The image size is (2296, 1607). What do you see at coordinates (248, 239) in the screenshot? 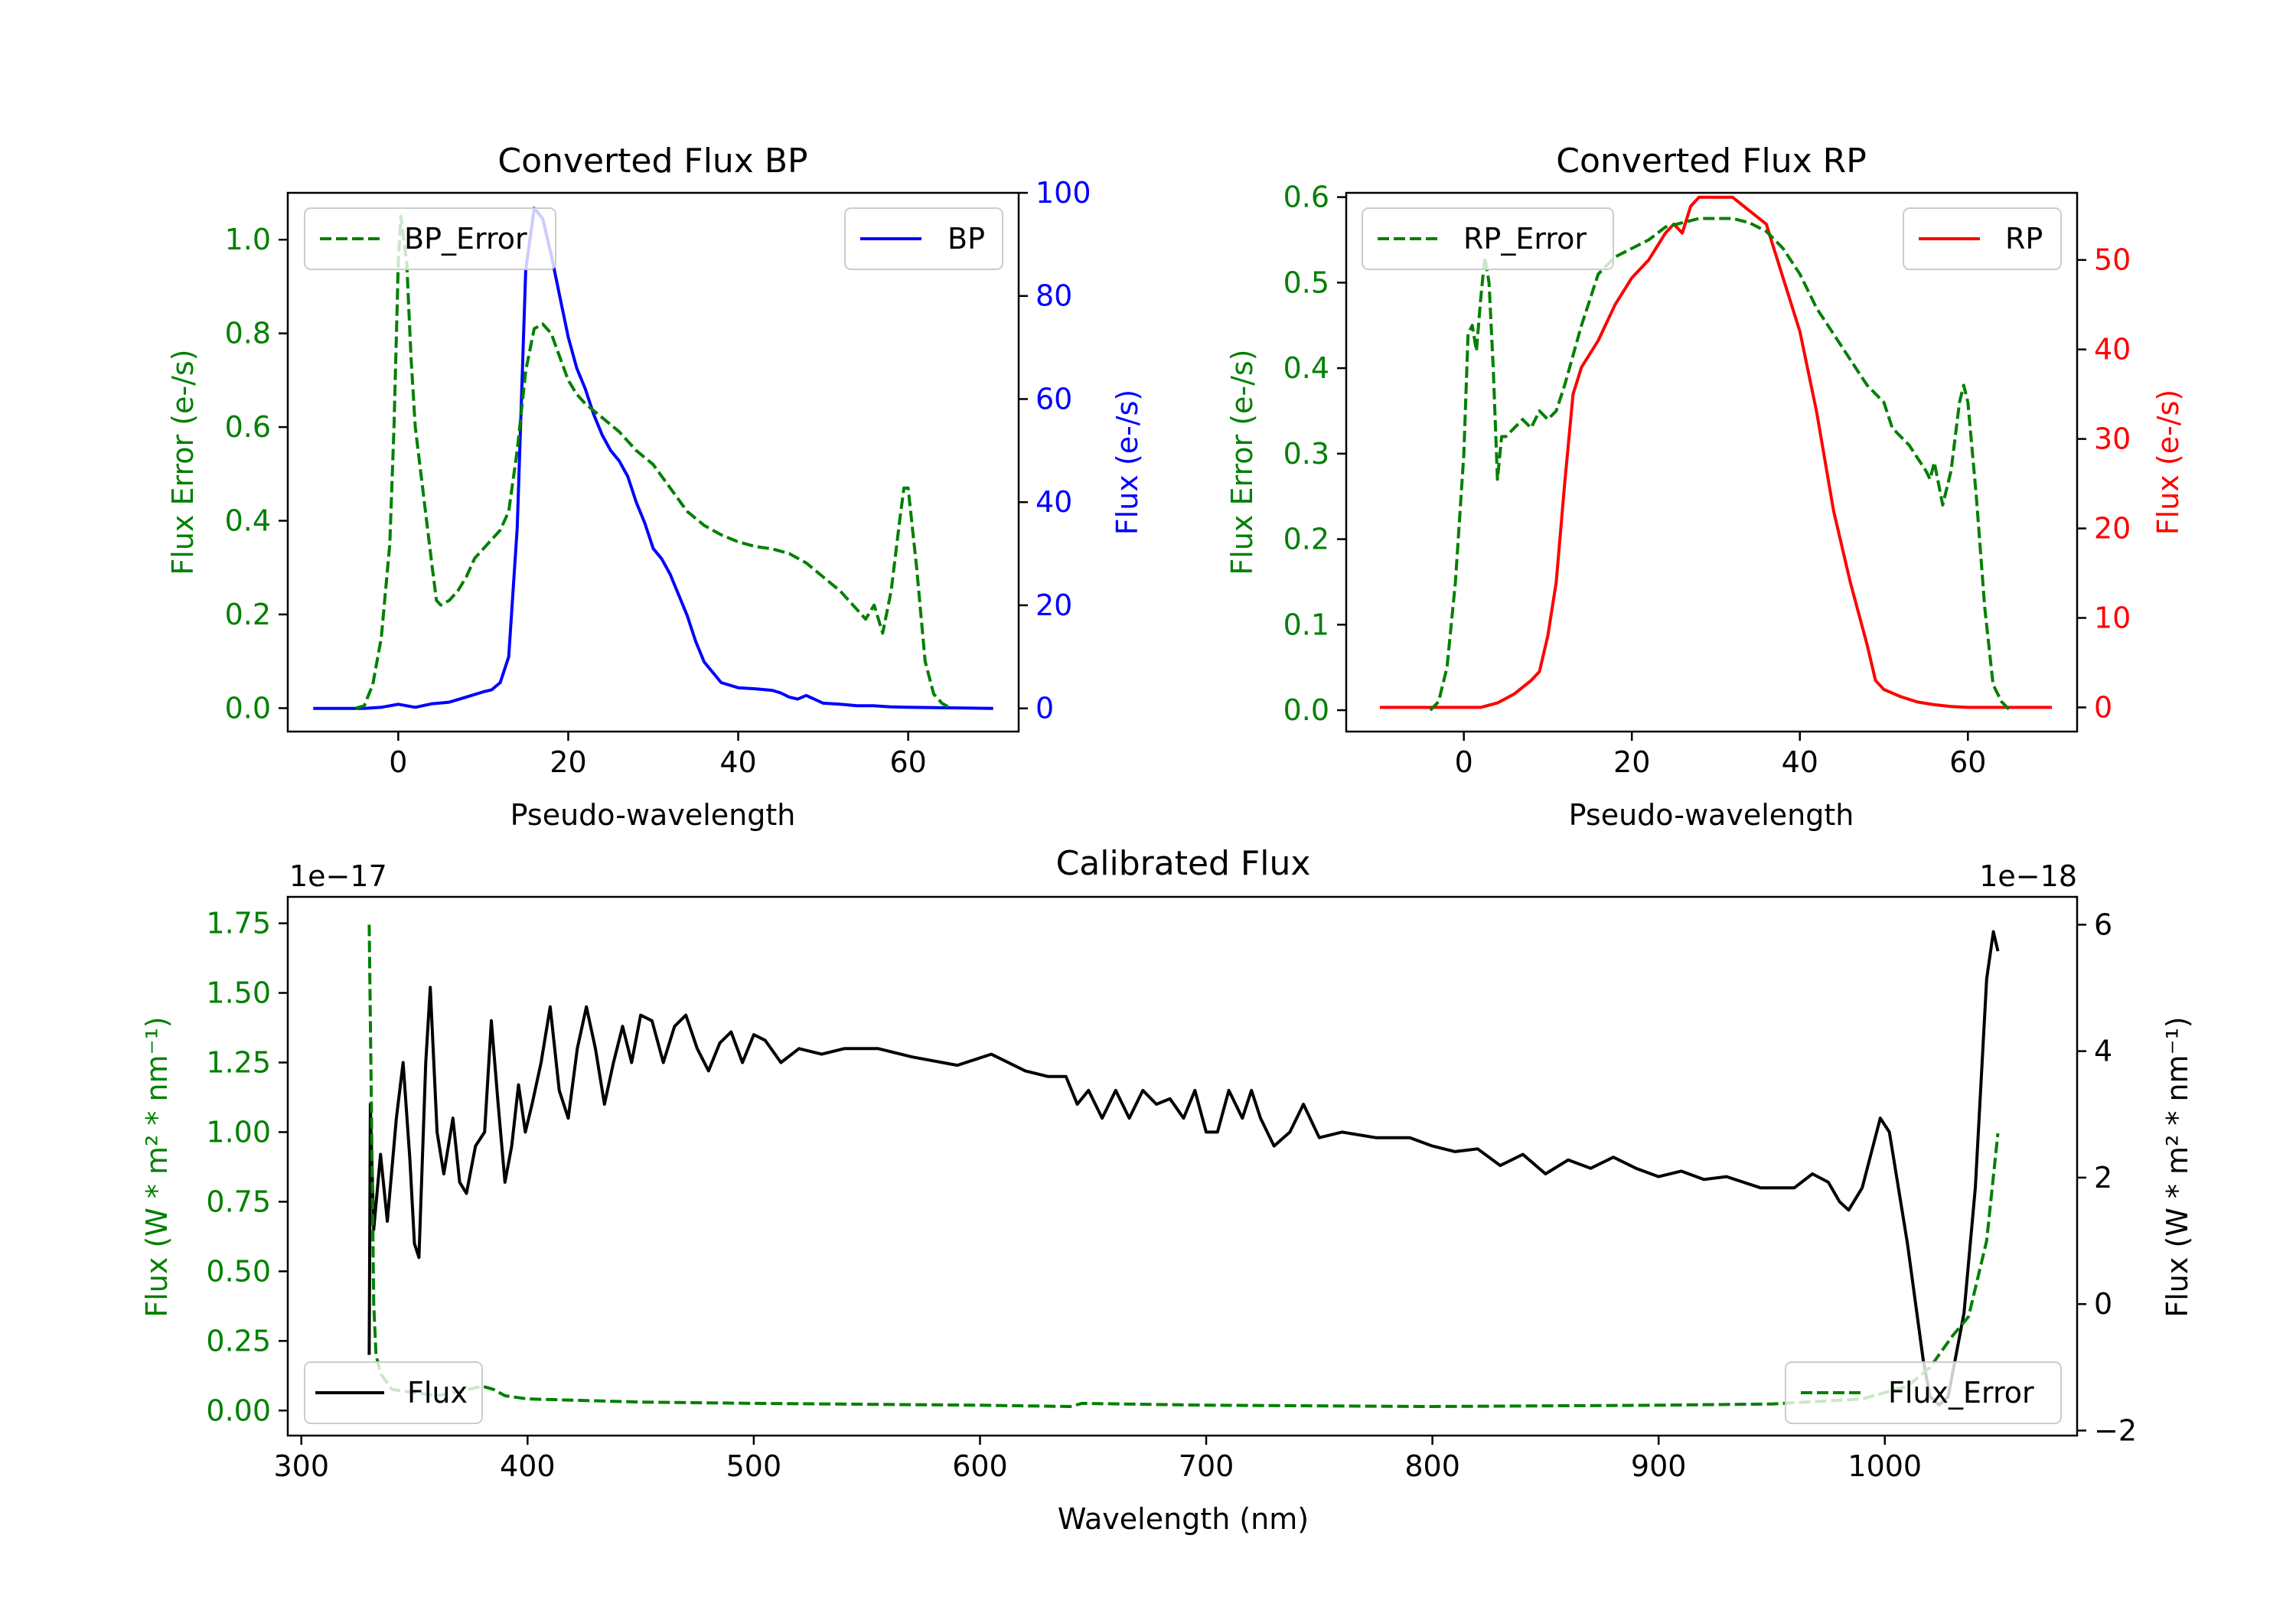
I see `y-left-tick-label: 1.0` at bounding box center [248, 239].